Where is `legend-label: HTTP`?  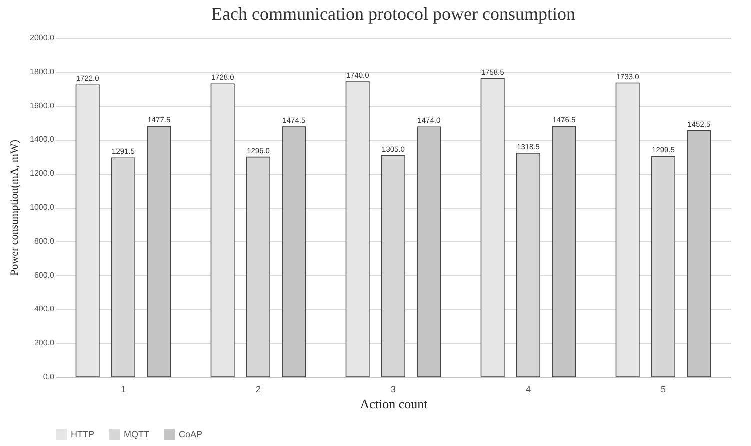 legend-label: HTTP is located at coordinates (82, 435).